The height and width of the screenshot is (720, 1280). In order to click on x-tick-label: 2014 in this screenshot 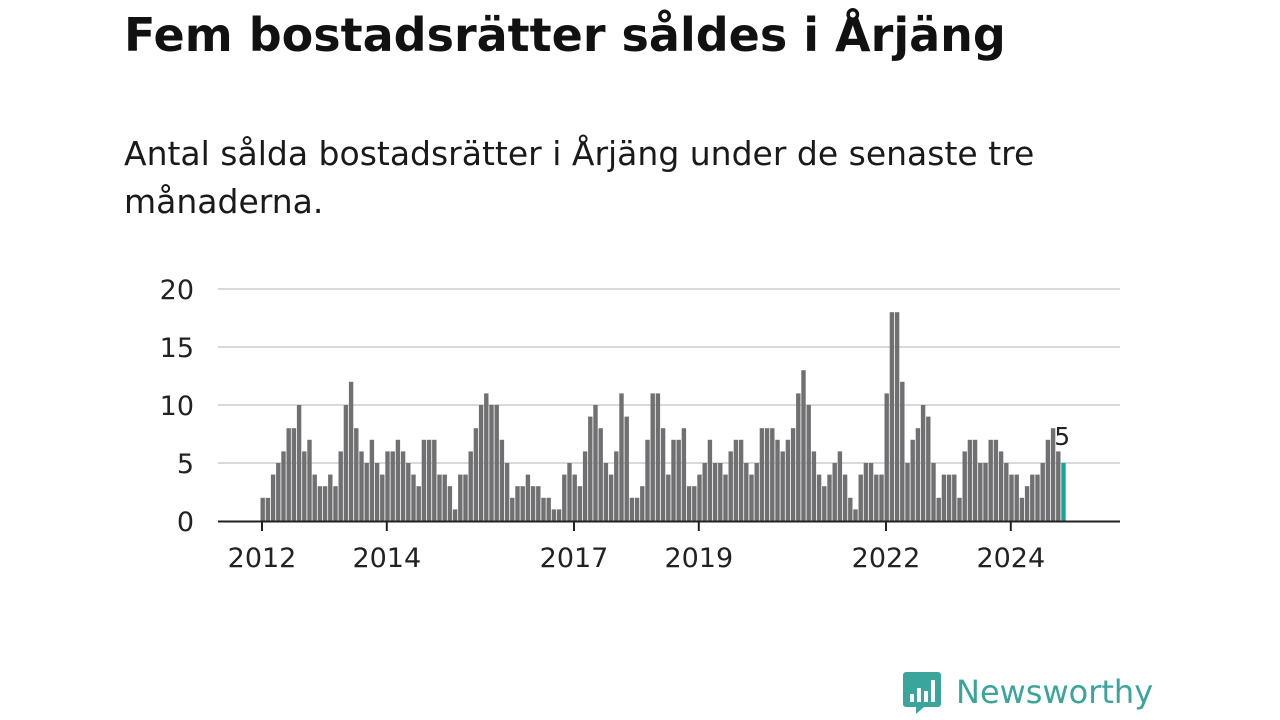, I will do `click(386, 558)`.